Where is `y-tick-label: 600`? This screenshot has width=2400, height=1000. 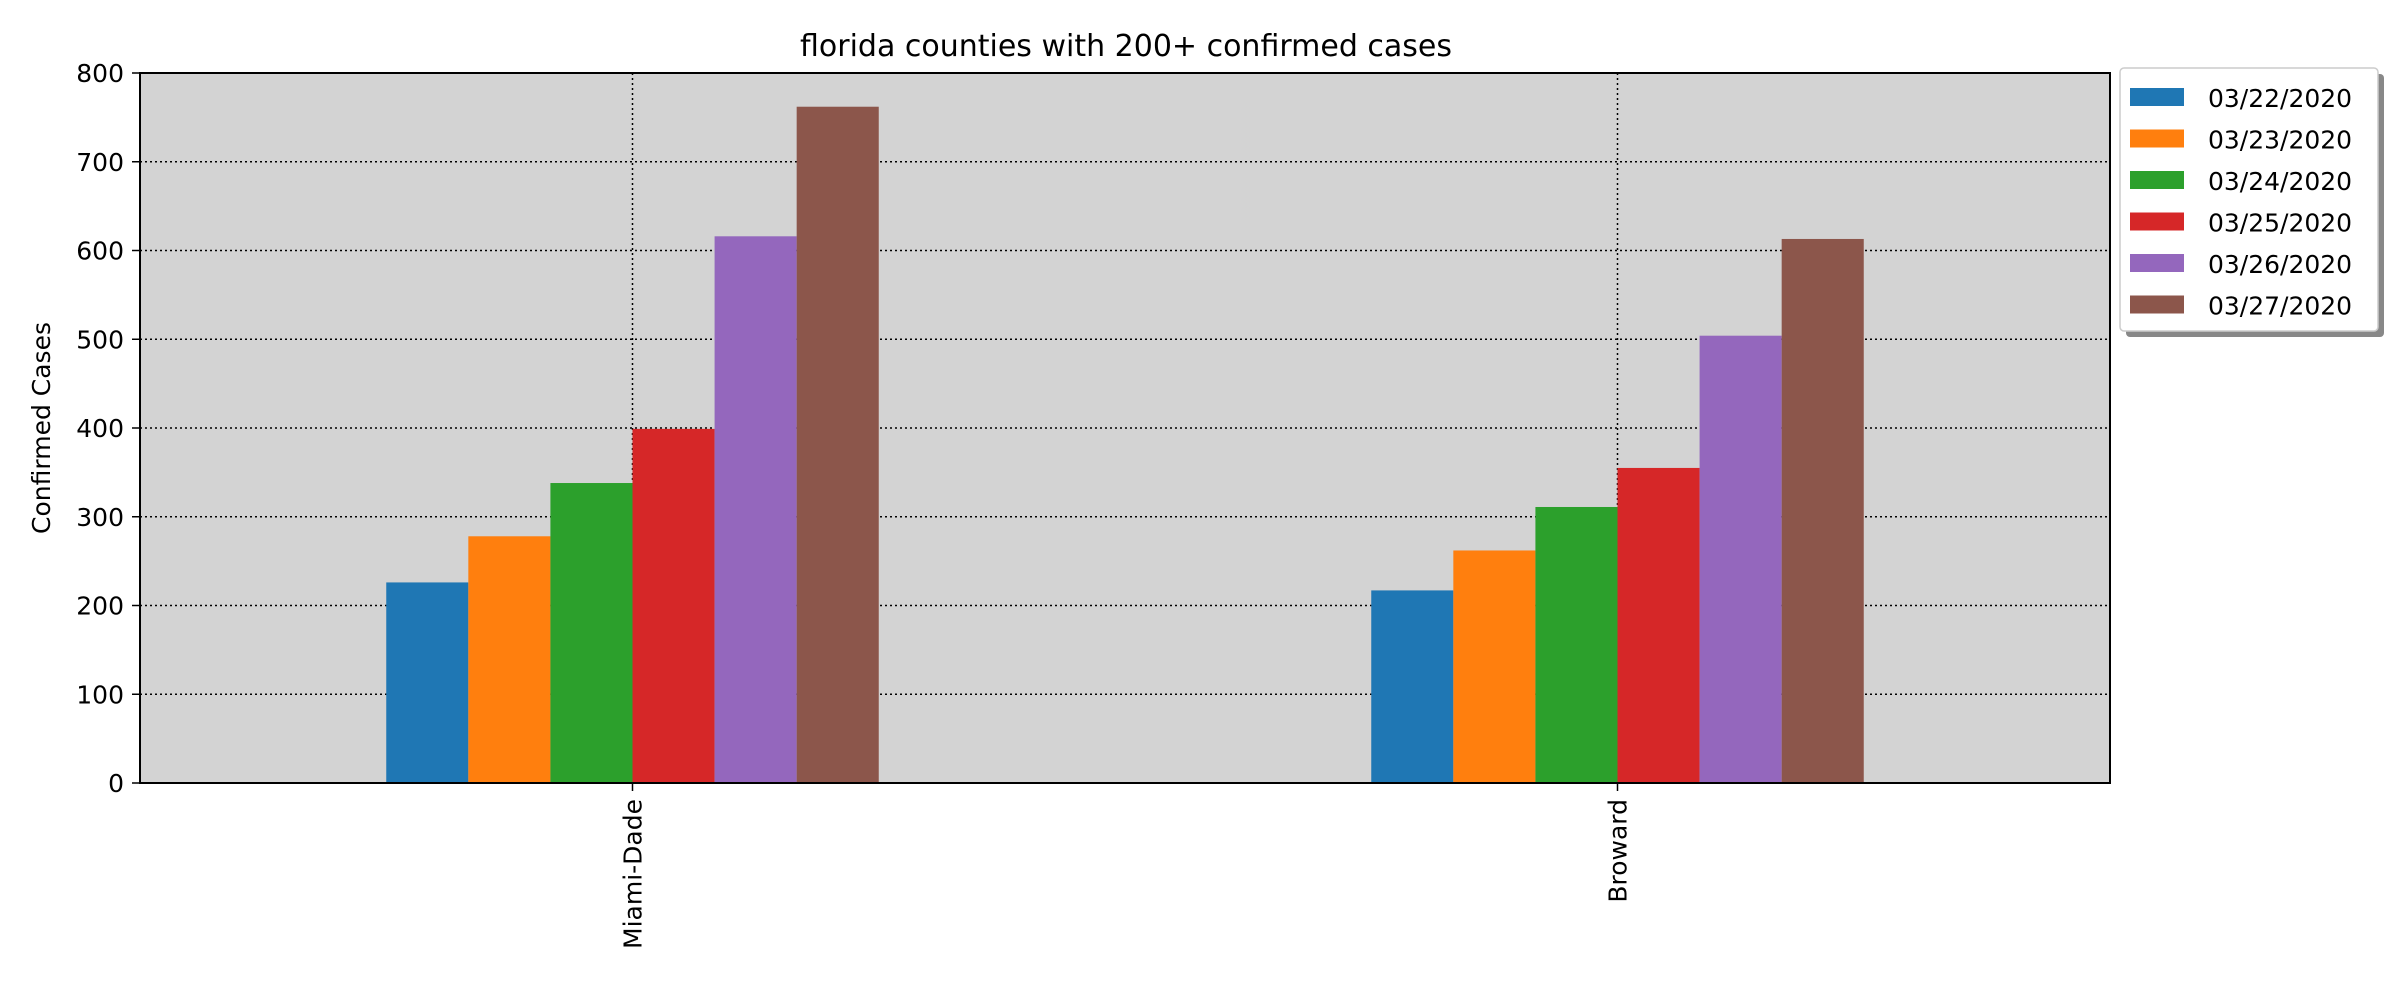
y-tick-label: 600 is located at coordinates (100, 251).